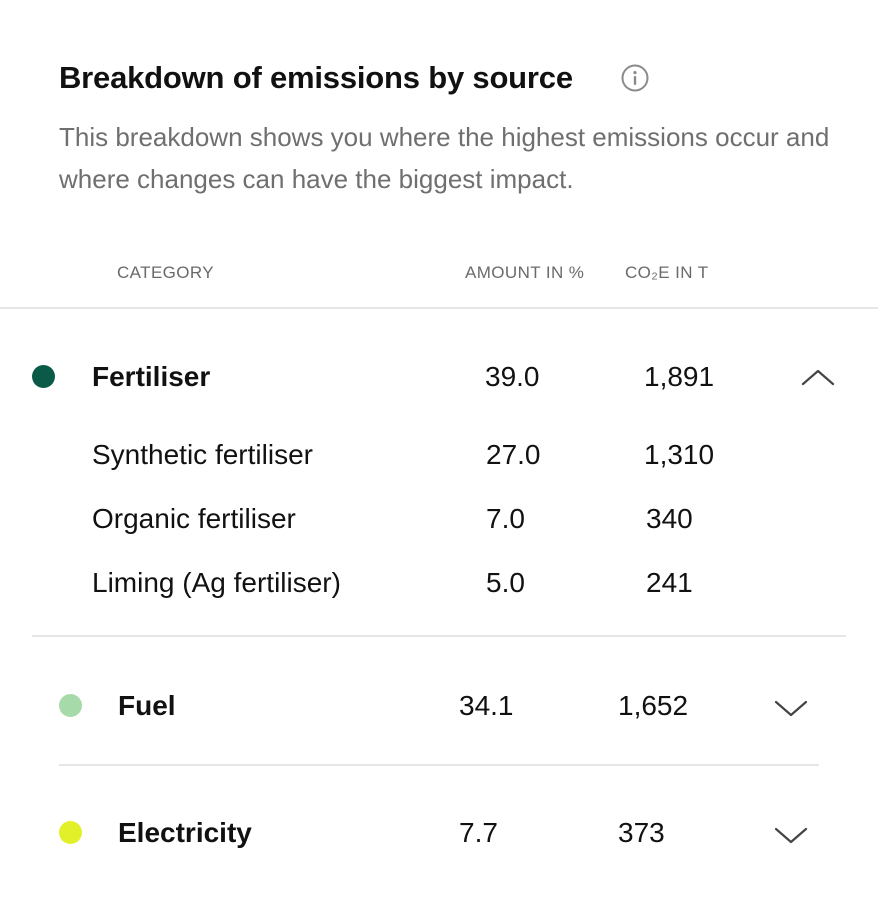 The image size is (878, 900). What do you see at coordinates (147, 705) in the screenshot?
I see `category-name: Fuel` at bounding box center [147, 705].